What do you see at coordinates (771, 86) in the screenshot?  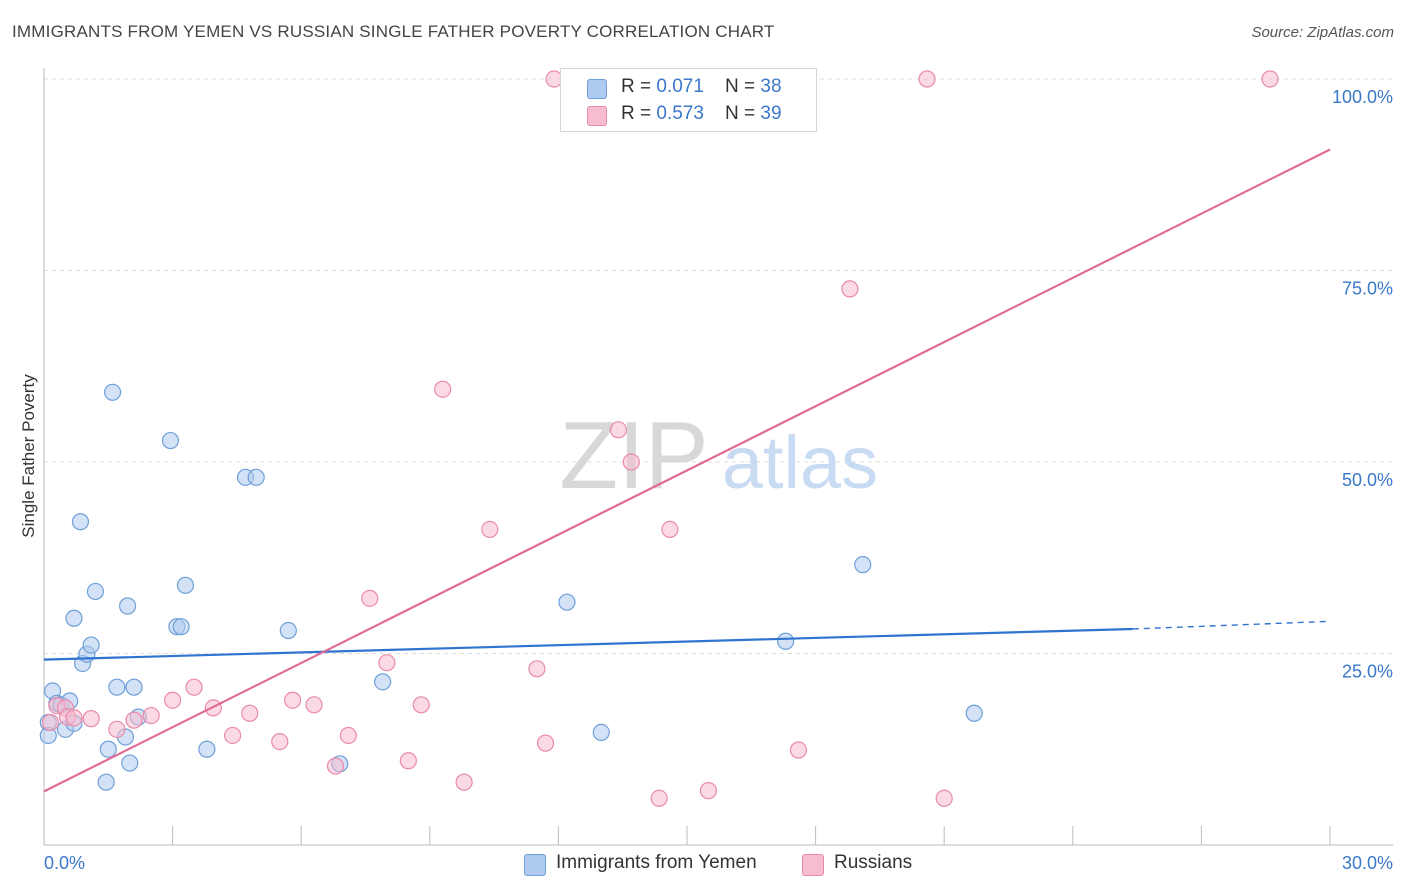 I see `legend-n-value: 38` at bounding box center [771, 86].